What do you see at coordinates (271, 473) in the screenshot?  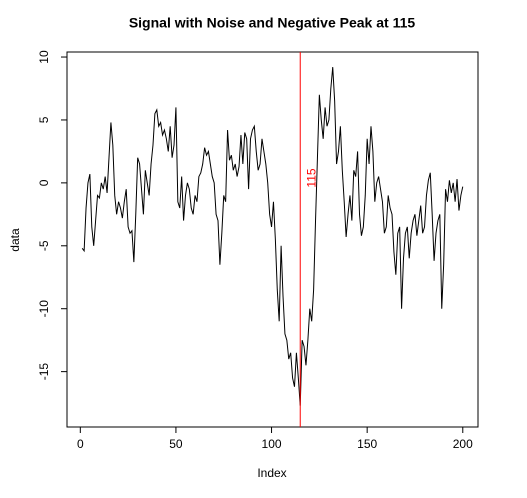 I see `x-axis-label: Index` at bounding box center [271, 473].